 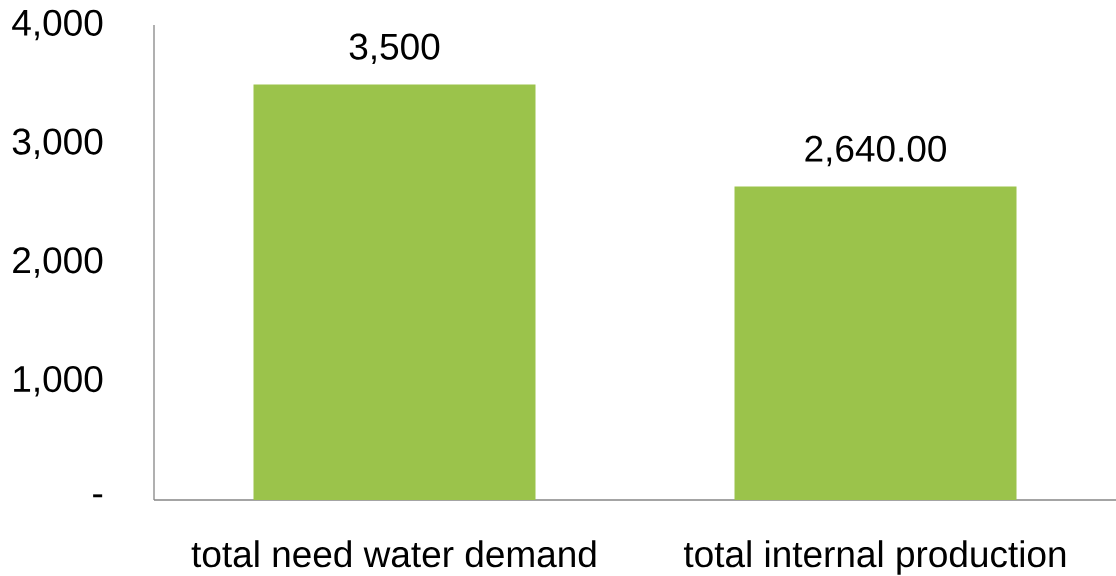 I want to click on x-tick-label: total need water demand, so click(x=393, y=554).